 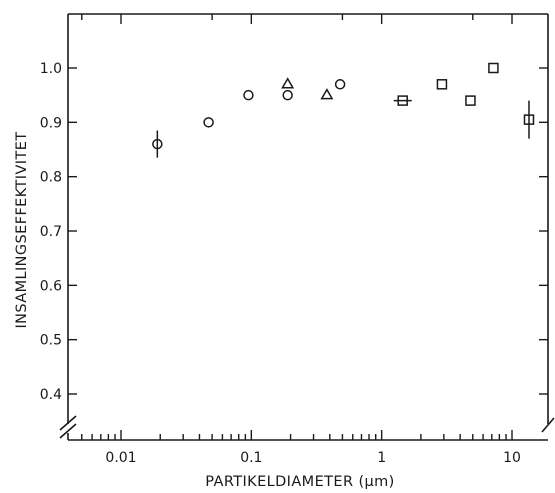 What do you see at coordinates (51, 286) in the screenshot?
I see `y-tick-label: 0.6` at bounding box center [51, 286].